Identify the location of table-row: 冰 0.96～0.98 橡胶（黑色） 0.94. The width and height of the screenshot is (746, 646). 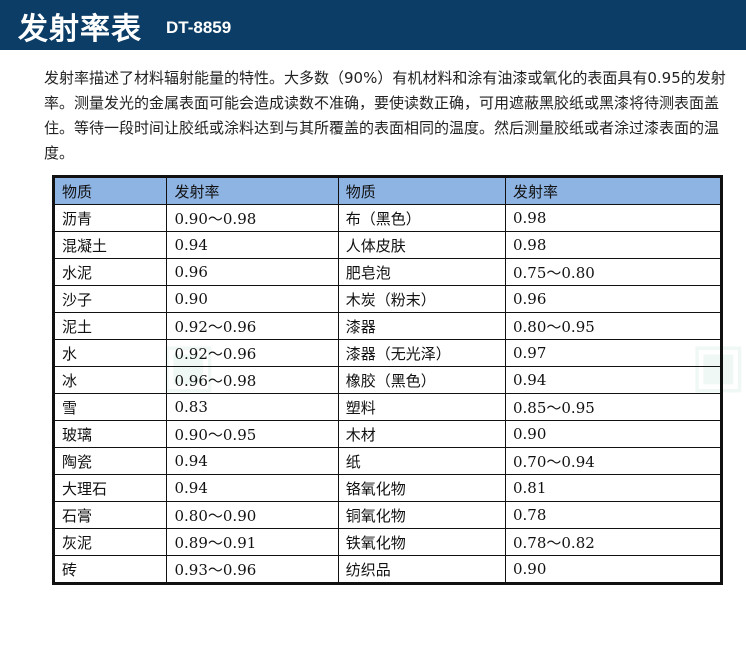
(387, 380).